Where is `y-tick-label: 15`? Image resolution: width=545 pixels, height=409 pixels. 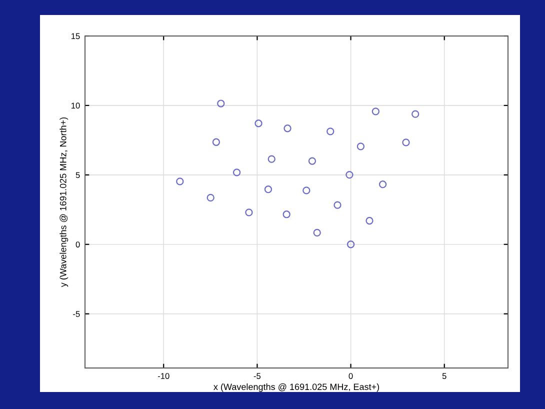 y-tick-label: 15 is located at coordinates (76, 36).